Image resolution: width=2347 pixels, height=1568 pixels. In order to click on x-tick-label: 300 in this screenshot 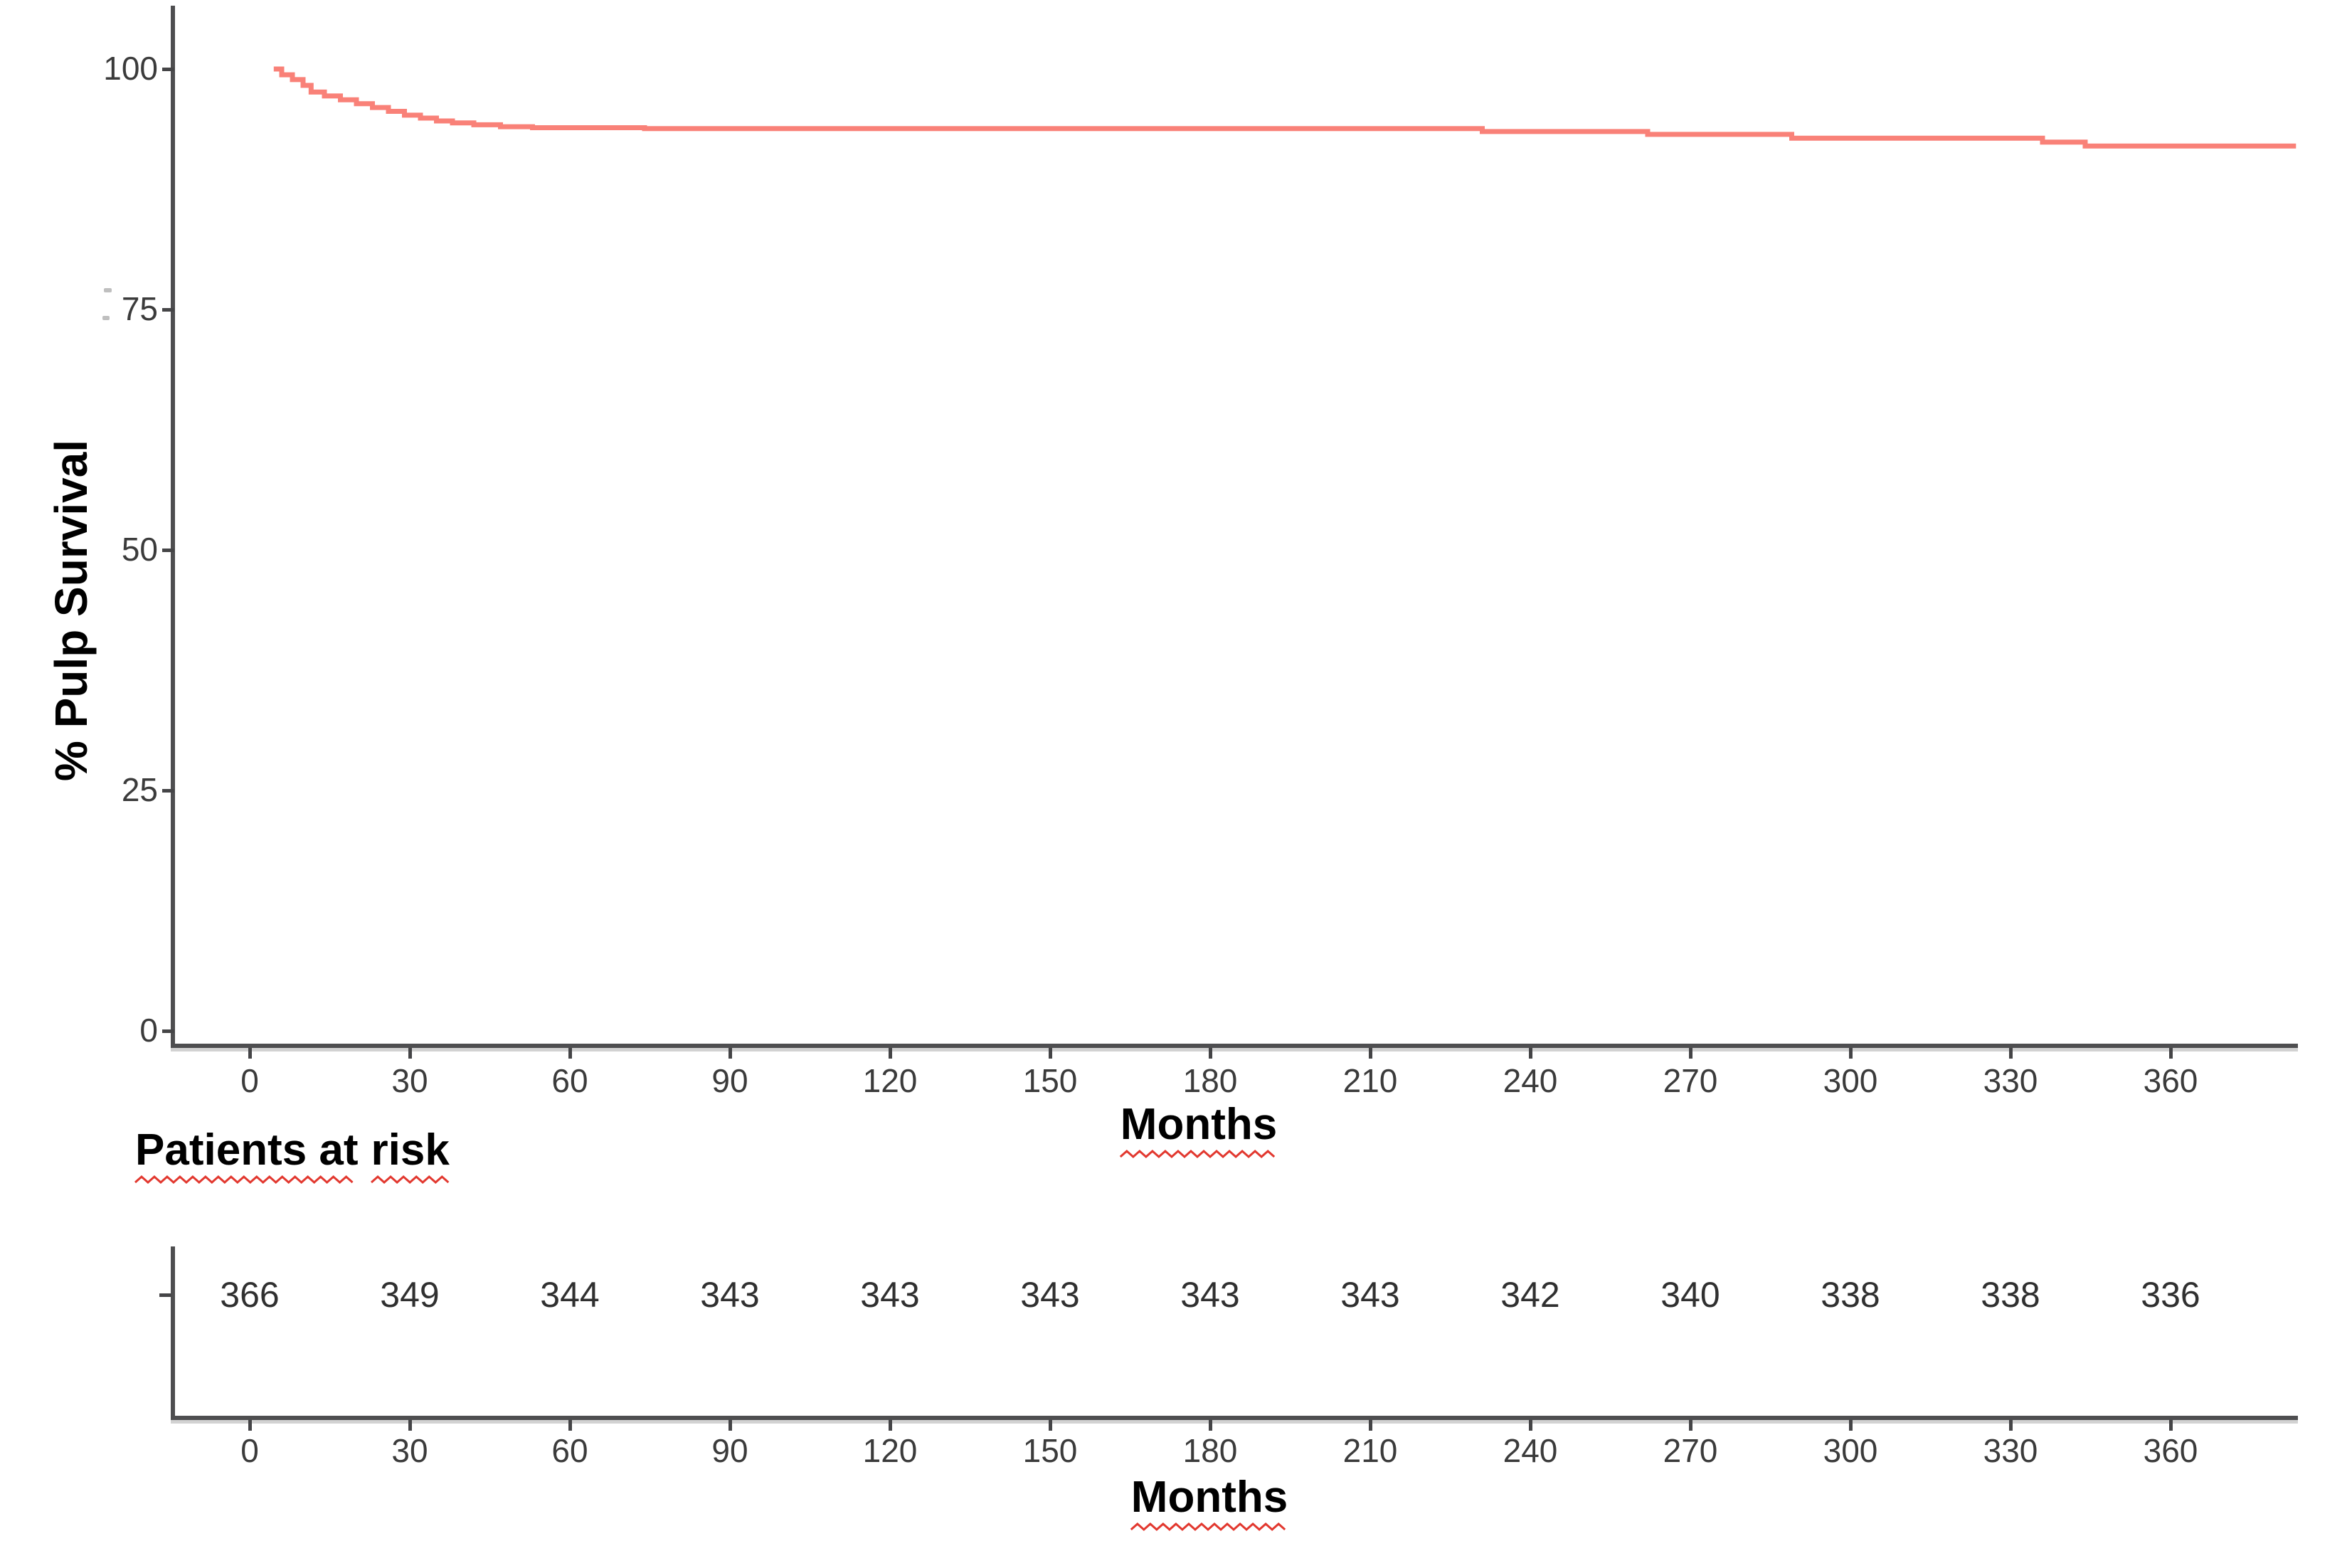, I will do `click(1850, 1080)`.